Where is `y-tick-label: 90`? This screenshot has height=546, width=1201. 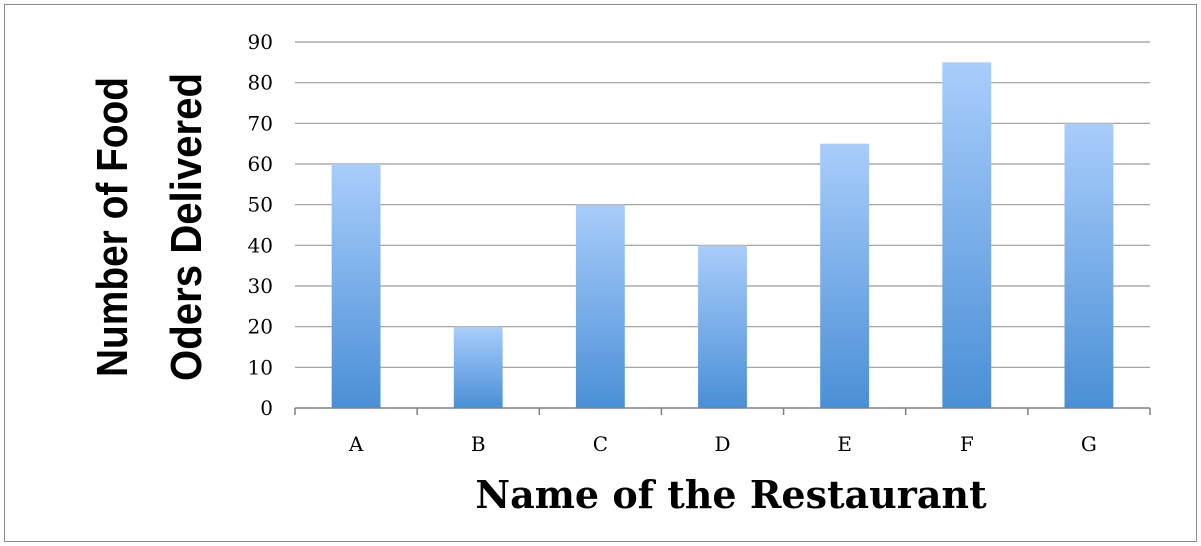 y-tick-label: 90 is located at coordinates (260, 42).